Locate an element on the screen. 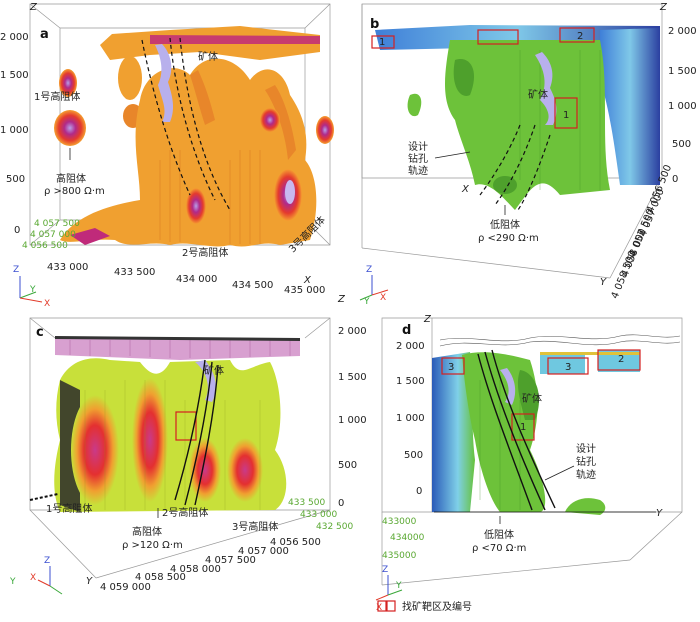  panel-a-xtick-3: 434 500 is located at coordinates (252, 285).